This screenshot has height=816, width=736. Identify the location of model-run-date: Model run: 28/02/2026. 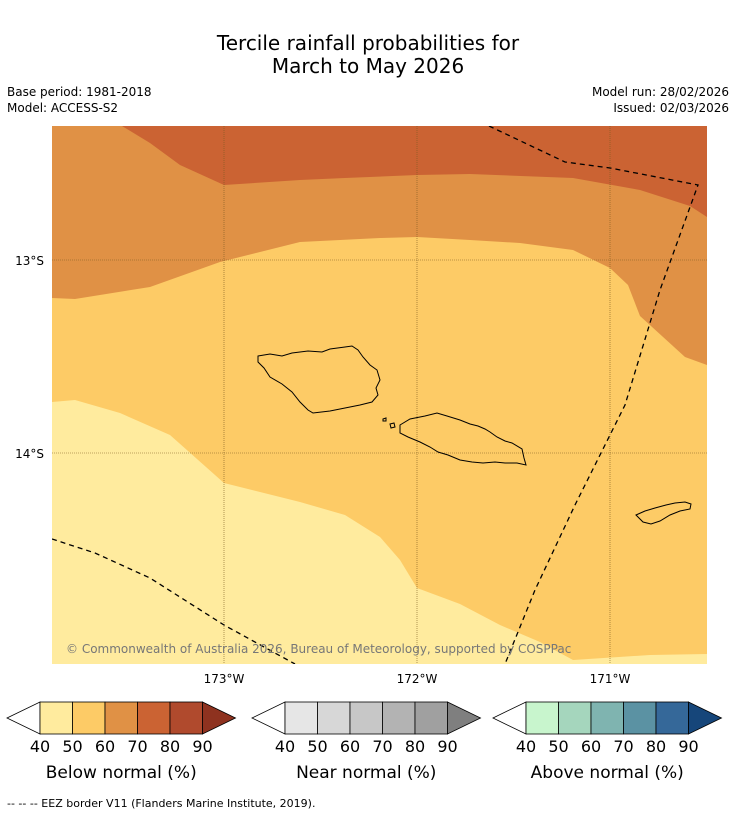
(660, 92).